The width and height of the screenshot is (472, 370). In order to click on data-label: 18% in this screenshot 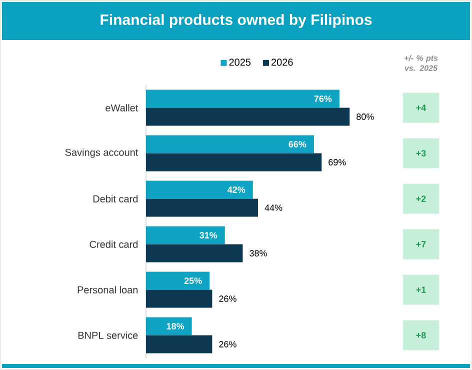, I will do `click(175, 326)`.